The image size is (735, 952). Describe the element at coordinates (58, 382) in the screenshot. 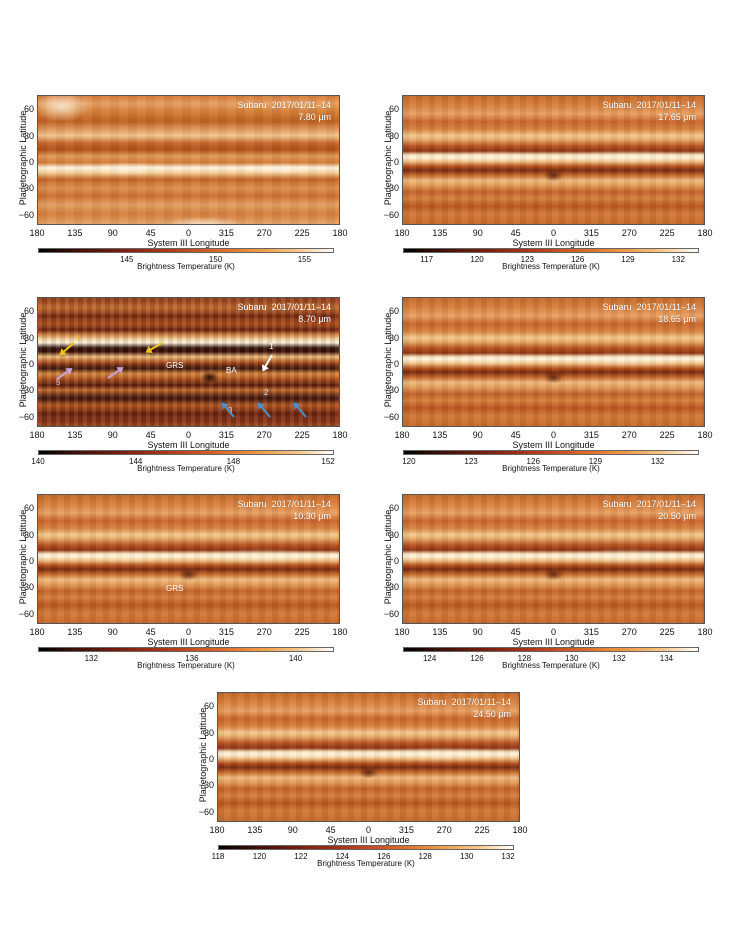

I see `label-5: 5` at that location.